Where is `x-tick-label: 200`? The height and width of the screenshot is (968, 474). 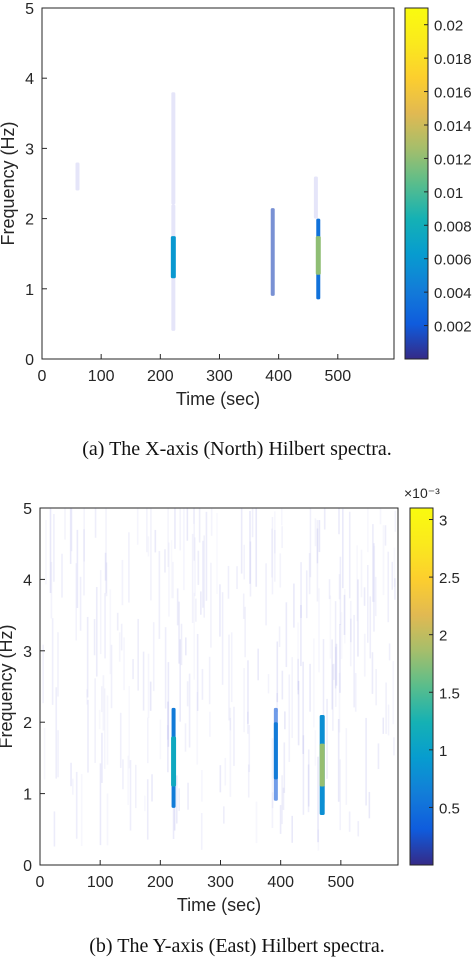 x-tick-label: 200 is located at coordinates (160, 882).